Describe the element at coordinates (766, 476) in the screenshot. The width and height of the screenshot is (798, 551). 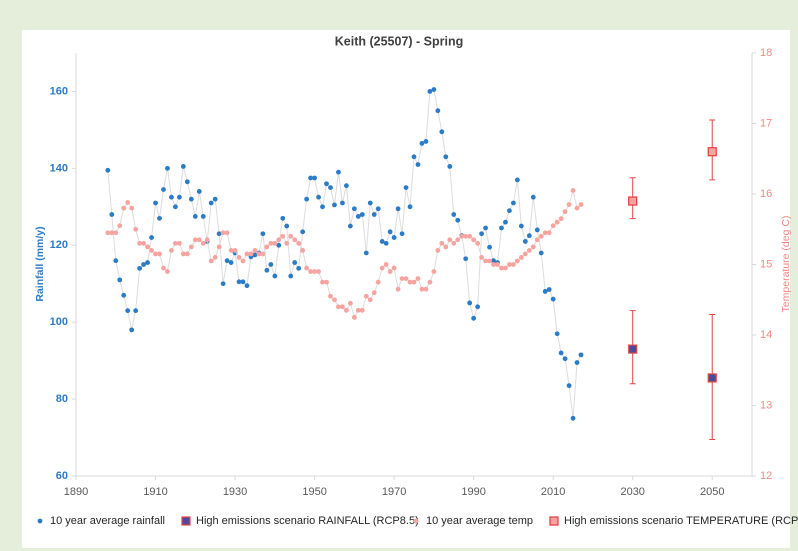
I see `y2-tick-label: 12` at that location.